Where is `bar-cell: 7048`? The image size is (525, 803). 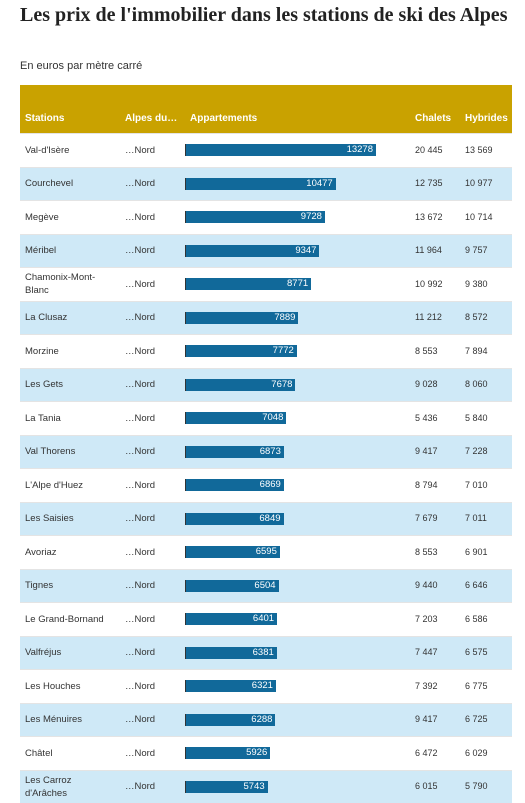
bar-cell: 7048 is located at coordinates (297, 419).